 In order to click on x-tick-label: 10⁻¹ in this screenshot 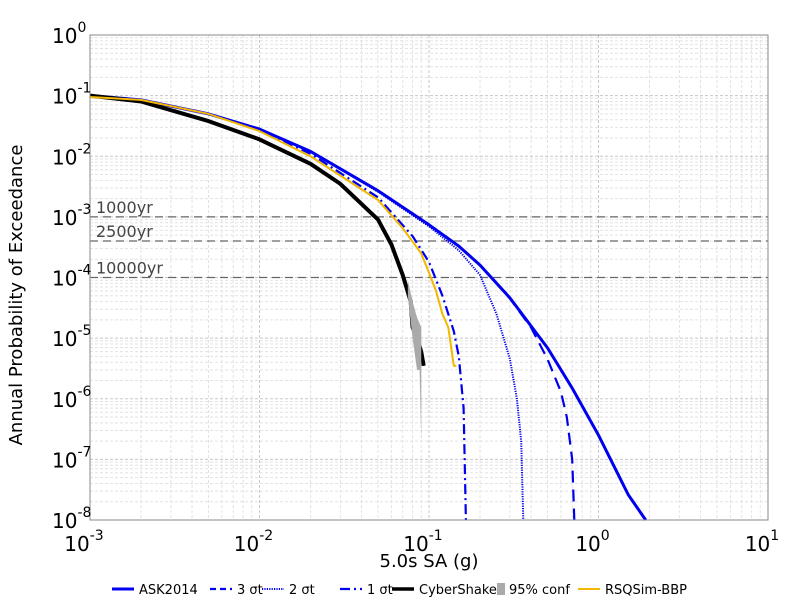, I will do `click(422, 542)`.